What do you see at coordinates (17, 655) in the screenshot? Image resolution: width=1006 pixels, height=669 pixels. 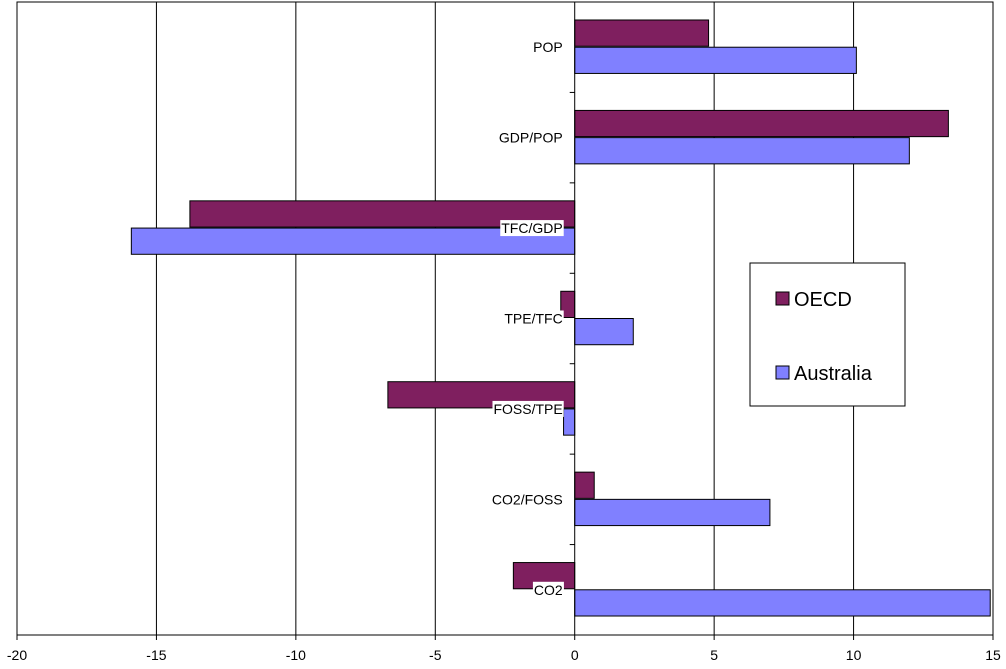 I see `x-tick-label: -20` at bounding box center [17, 655].